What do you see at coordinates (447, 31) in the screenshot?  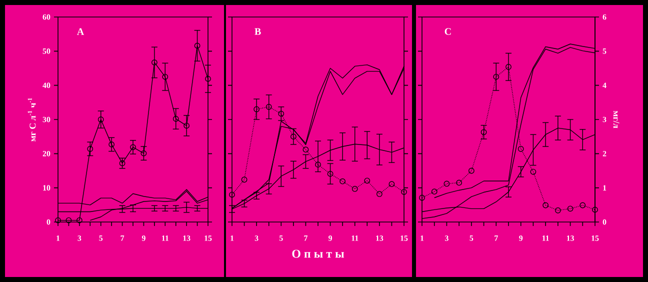 I see `text: C` at bounding box center [447, 31].